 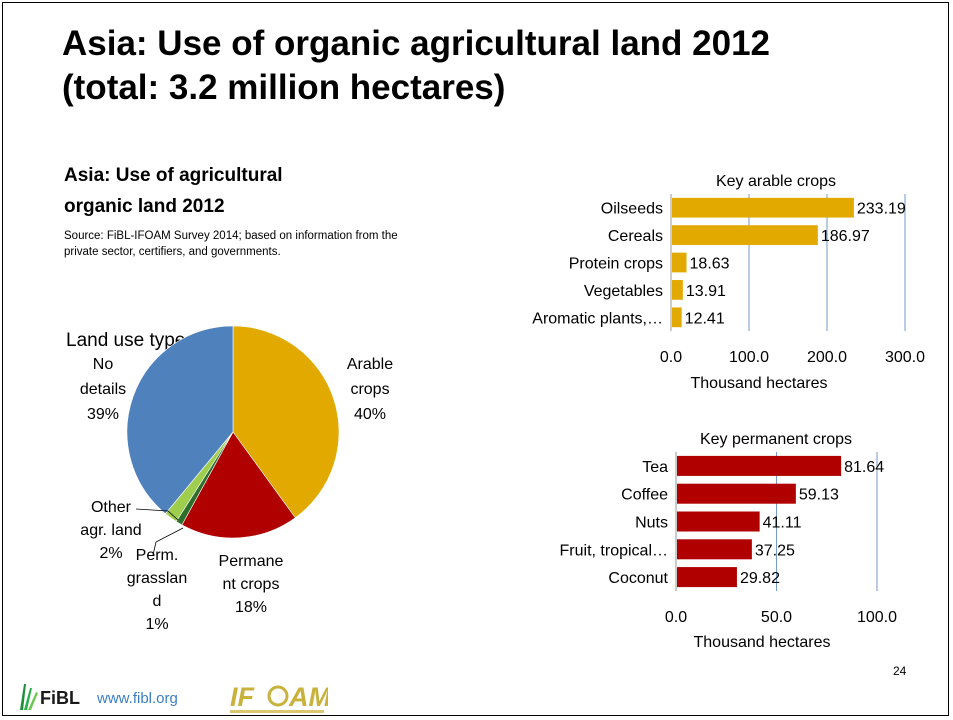 What do you see at coordinates (168, 541) in the screenshot?
I see `leader-line-grassland` at bounding box center [168, 541].